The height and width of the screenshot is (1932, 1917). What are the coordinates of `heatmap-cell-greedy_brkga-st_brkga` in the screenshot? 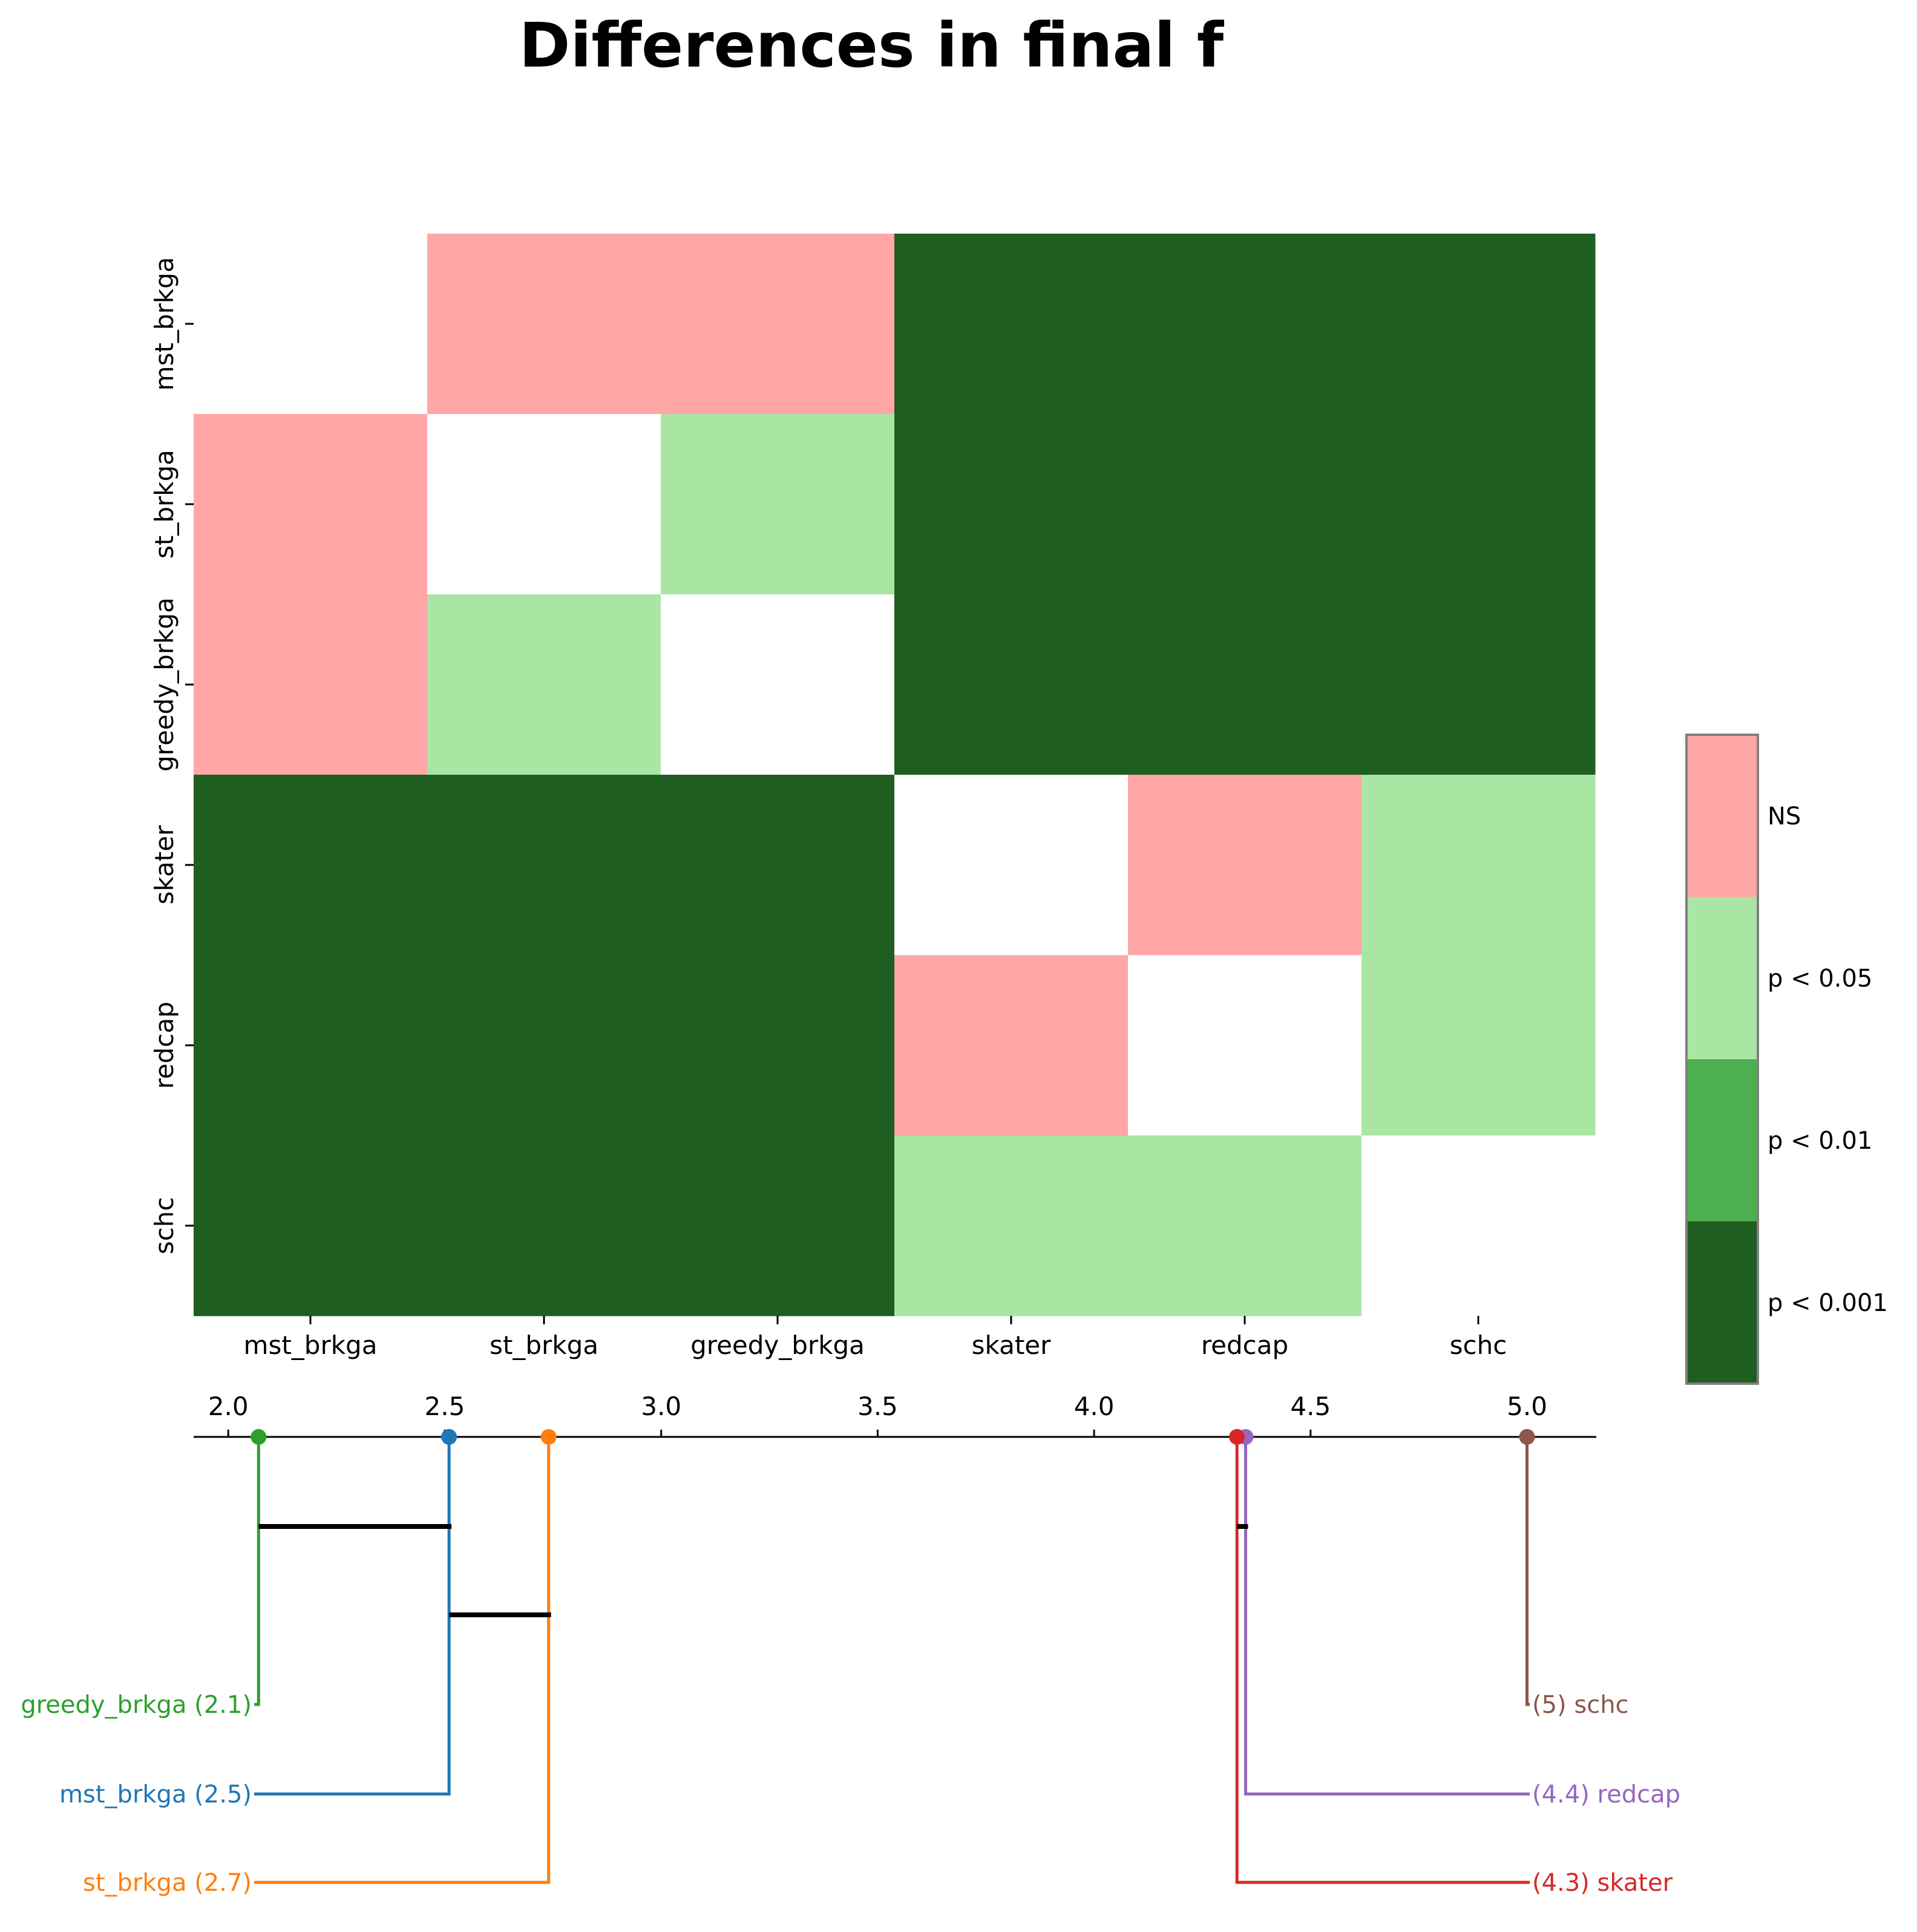 It's located at (544, 685).